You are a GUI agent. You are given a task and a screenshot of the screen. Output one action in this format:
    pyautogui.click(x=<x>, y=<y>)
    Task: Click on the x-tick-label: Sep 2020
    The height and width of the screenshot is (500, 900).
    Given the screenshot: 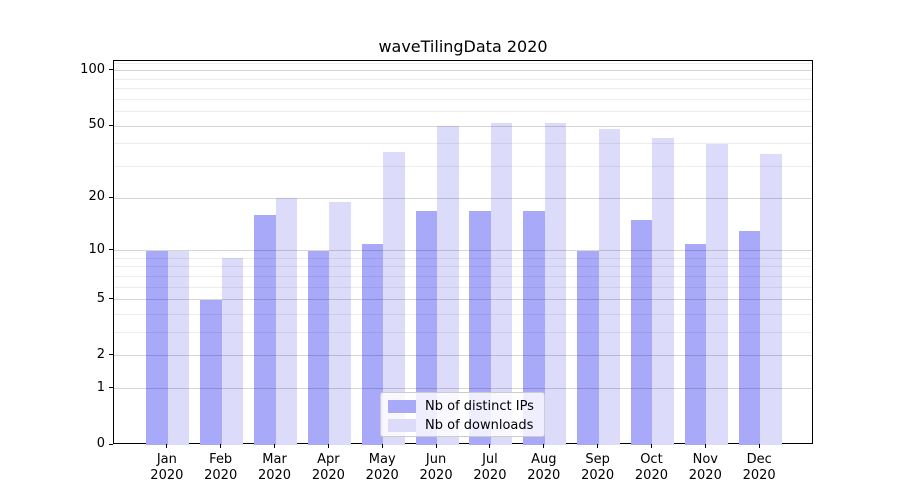 What is the action you would take?
    pyautogui.click(x=598, y=468)
    